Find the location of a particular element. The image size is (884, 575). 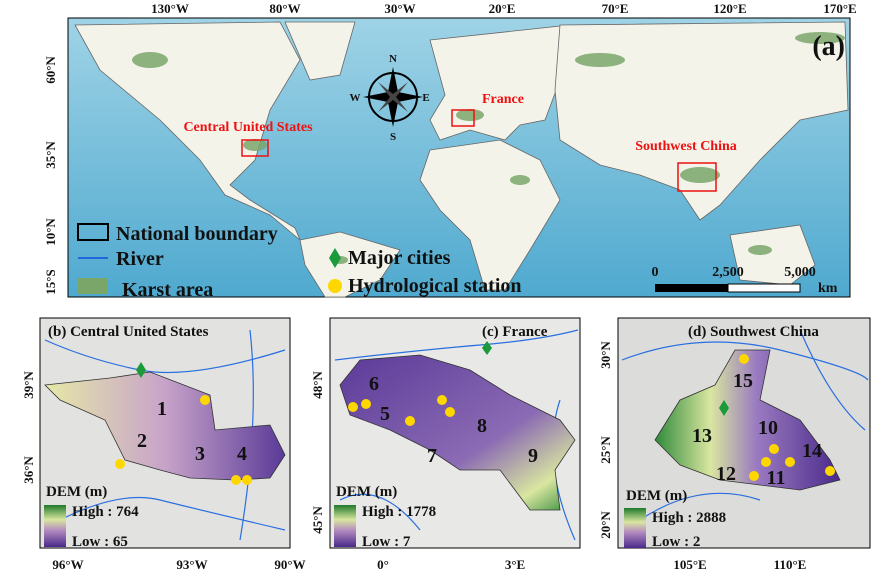

compass-label: S is located at coordinates (393, 137).